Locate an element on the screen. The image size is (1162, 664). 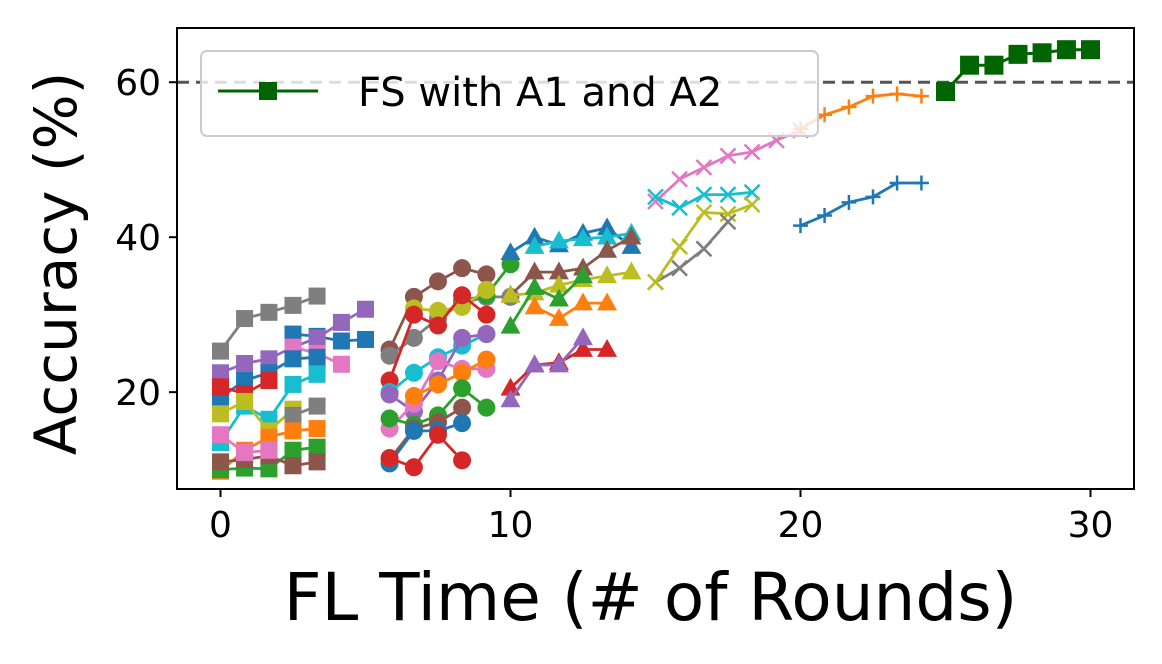
legend-label: FS with A1 and A2 is located at coordinates (540, 93).